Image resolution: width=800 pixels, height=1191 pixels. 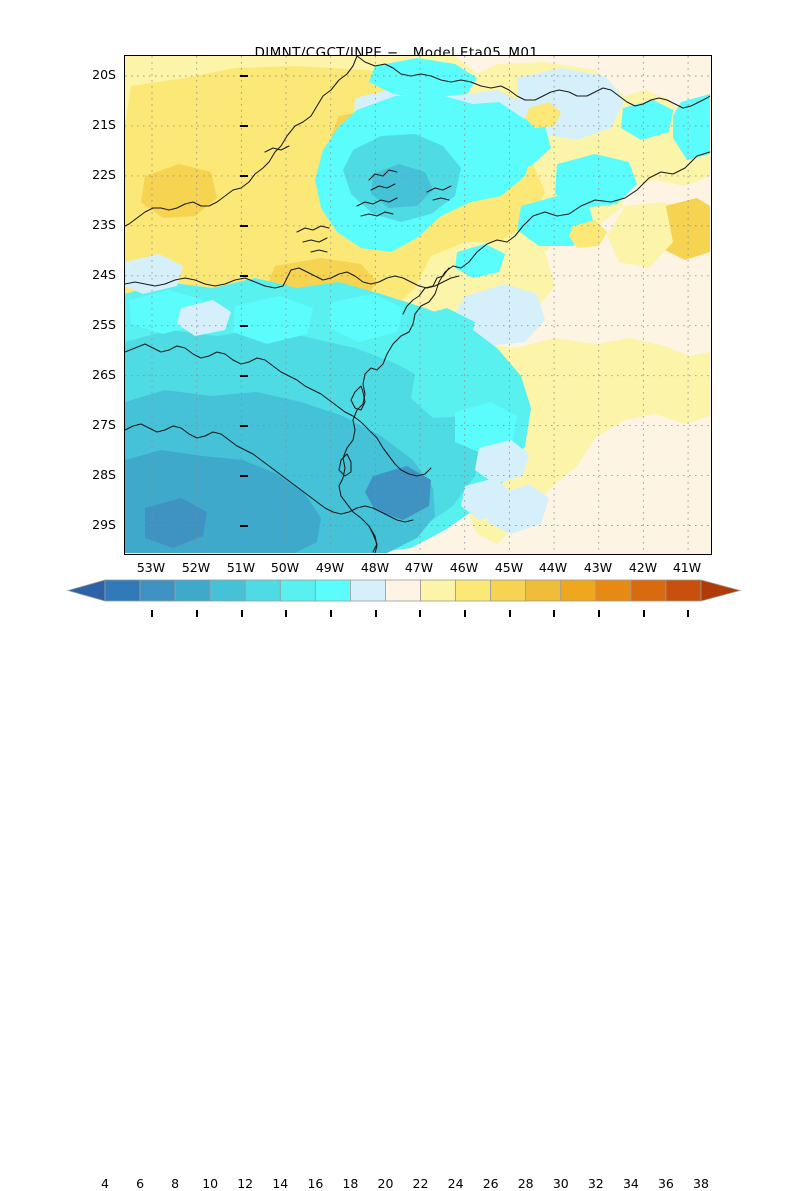 I want to click on y-tick-23S, so click(x=244, y=226).